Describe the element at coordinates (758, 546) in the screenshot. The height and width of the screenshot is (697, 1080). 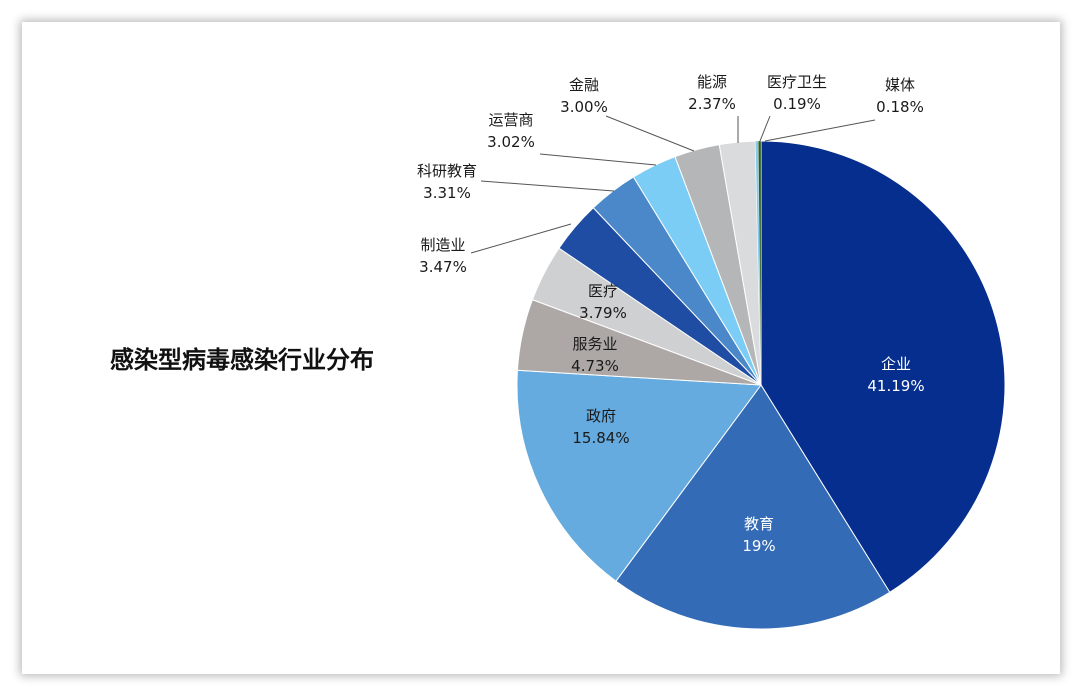
I see `slice-value-label: 19%` at that location.